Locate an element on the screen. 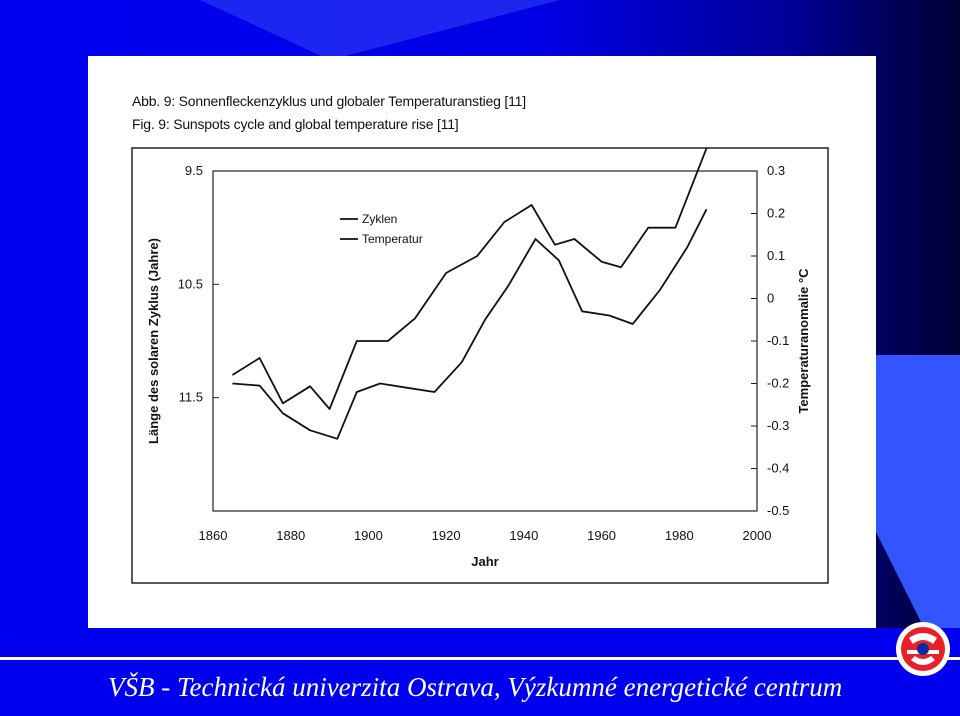  x-tick-label: 1920 is located at coordinates (446, 535).